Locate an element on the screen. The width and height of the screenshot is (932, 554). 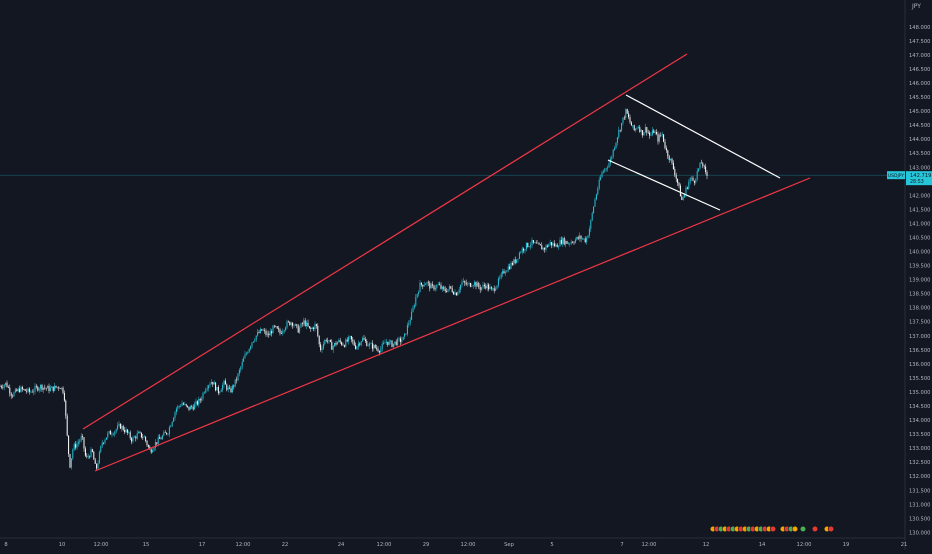
y-tick-label: 139.500 is located at coordinates (919, 267).